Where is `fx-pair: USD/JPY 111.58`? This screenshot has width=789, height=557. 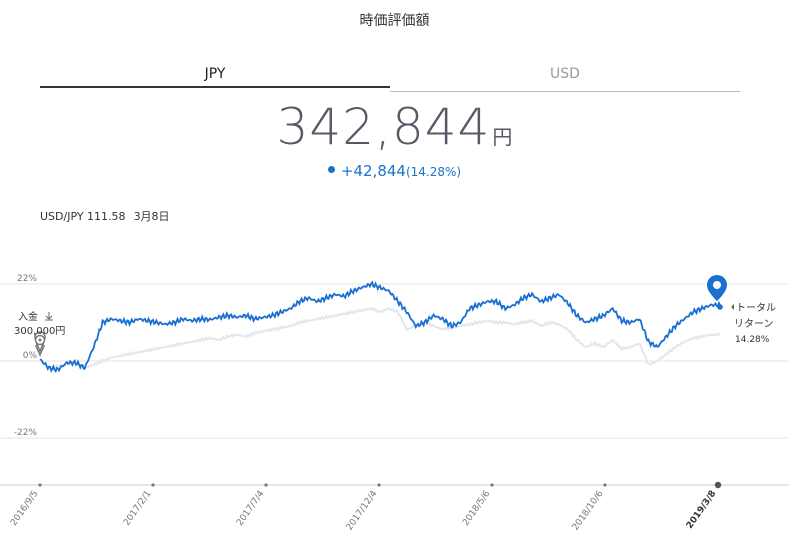 fx-pair: USD/JPY 111.58 is located at coordinates (83, 216).